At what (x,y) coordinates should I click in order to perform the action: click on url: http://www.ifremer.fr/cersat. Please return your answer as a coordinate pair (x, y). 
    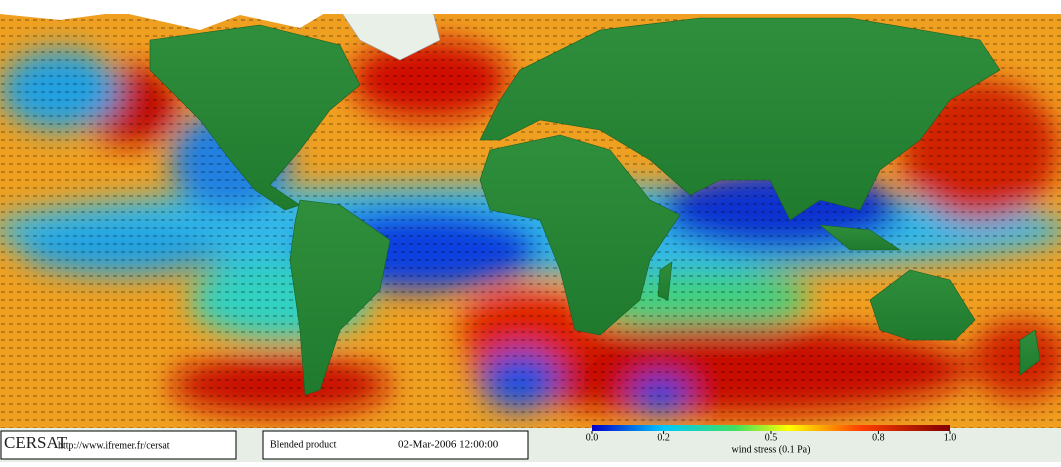
    Looking at the image, I should click on (114, 445).